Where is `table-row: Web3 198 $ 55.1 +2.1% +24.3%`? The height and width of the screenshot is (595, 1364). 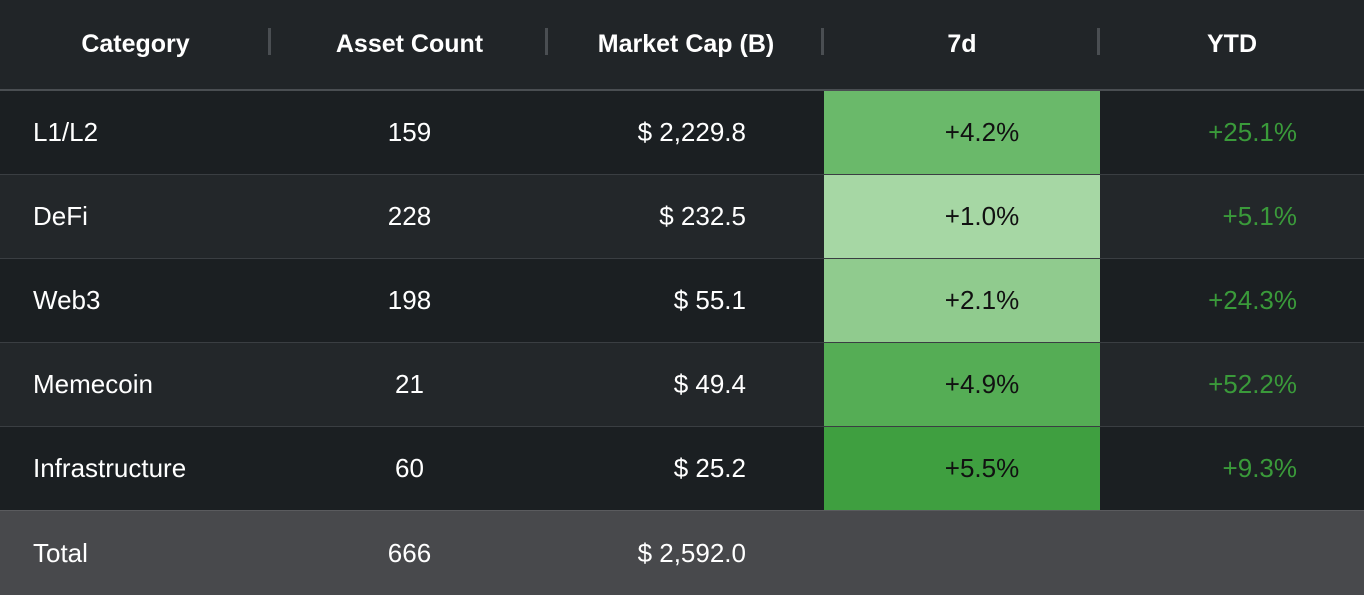
table-row: Web3 198 $ 55.1 +2.1% +24.3% is located at coordinates (682, 301).